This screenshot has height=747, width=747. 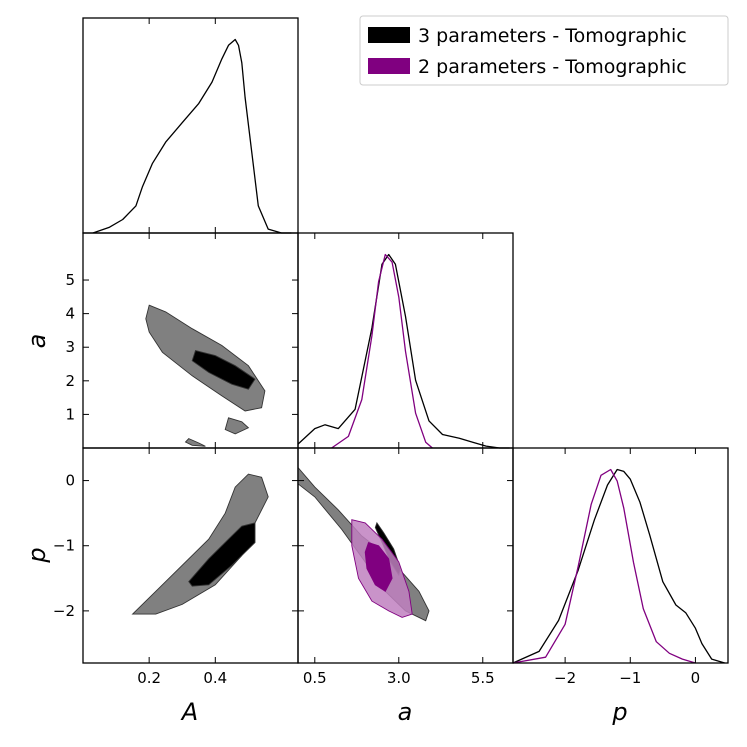 What do you see at coordinates (215, 678) in the screenshot?
I see `tick-A-r2-1-label: 0.4` at bounding box center [215, 678].